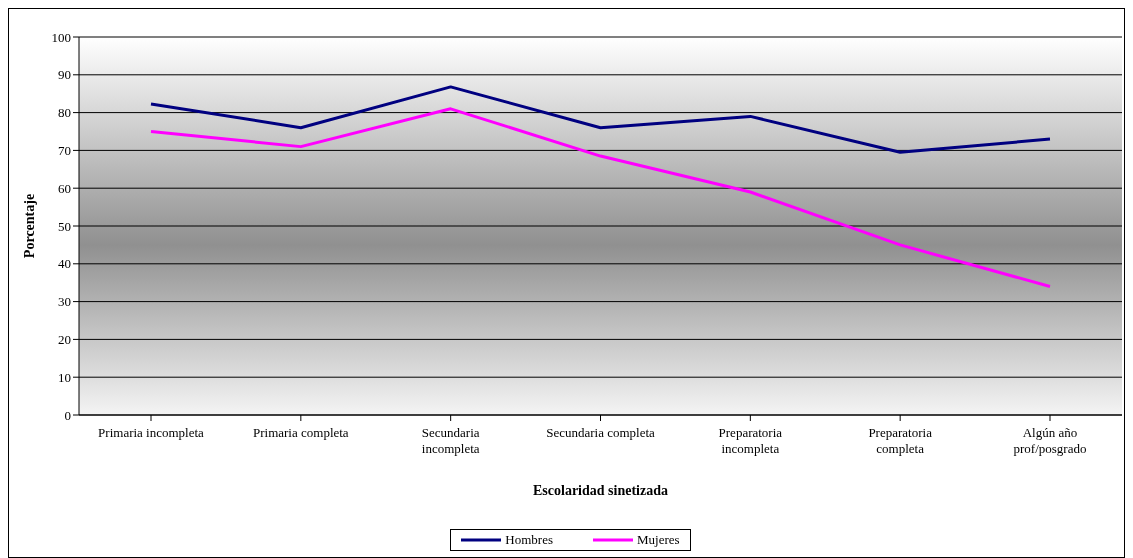 The height and width of the screenshot is (558, 1133). Describe the element at coordinates (64, 75) in the screenshot. I see `y-tick-label: 90` at that location.